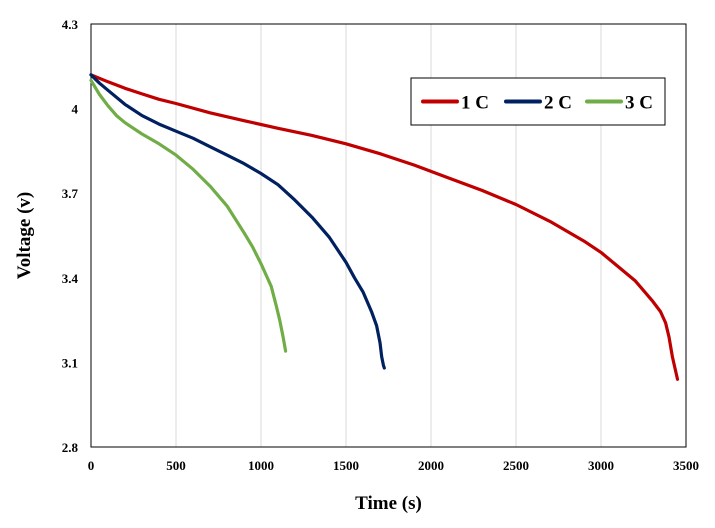 This screenshot has height=528, width=715. What do you see at coordinates (70, 362) in the screenshot?
I see `y-tick-label: 3.1` at bounding box center [70, 362].